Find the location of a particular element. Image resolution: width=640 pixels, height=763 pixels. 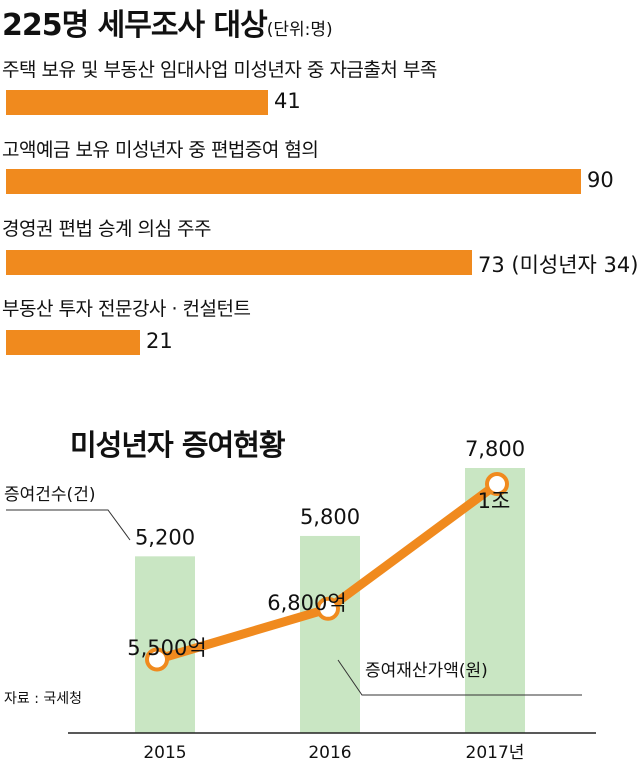

count-bar-value: 7,800 is located at coordinates (495, 449).